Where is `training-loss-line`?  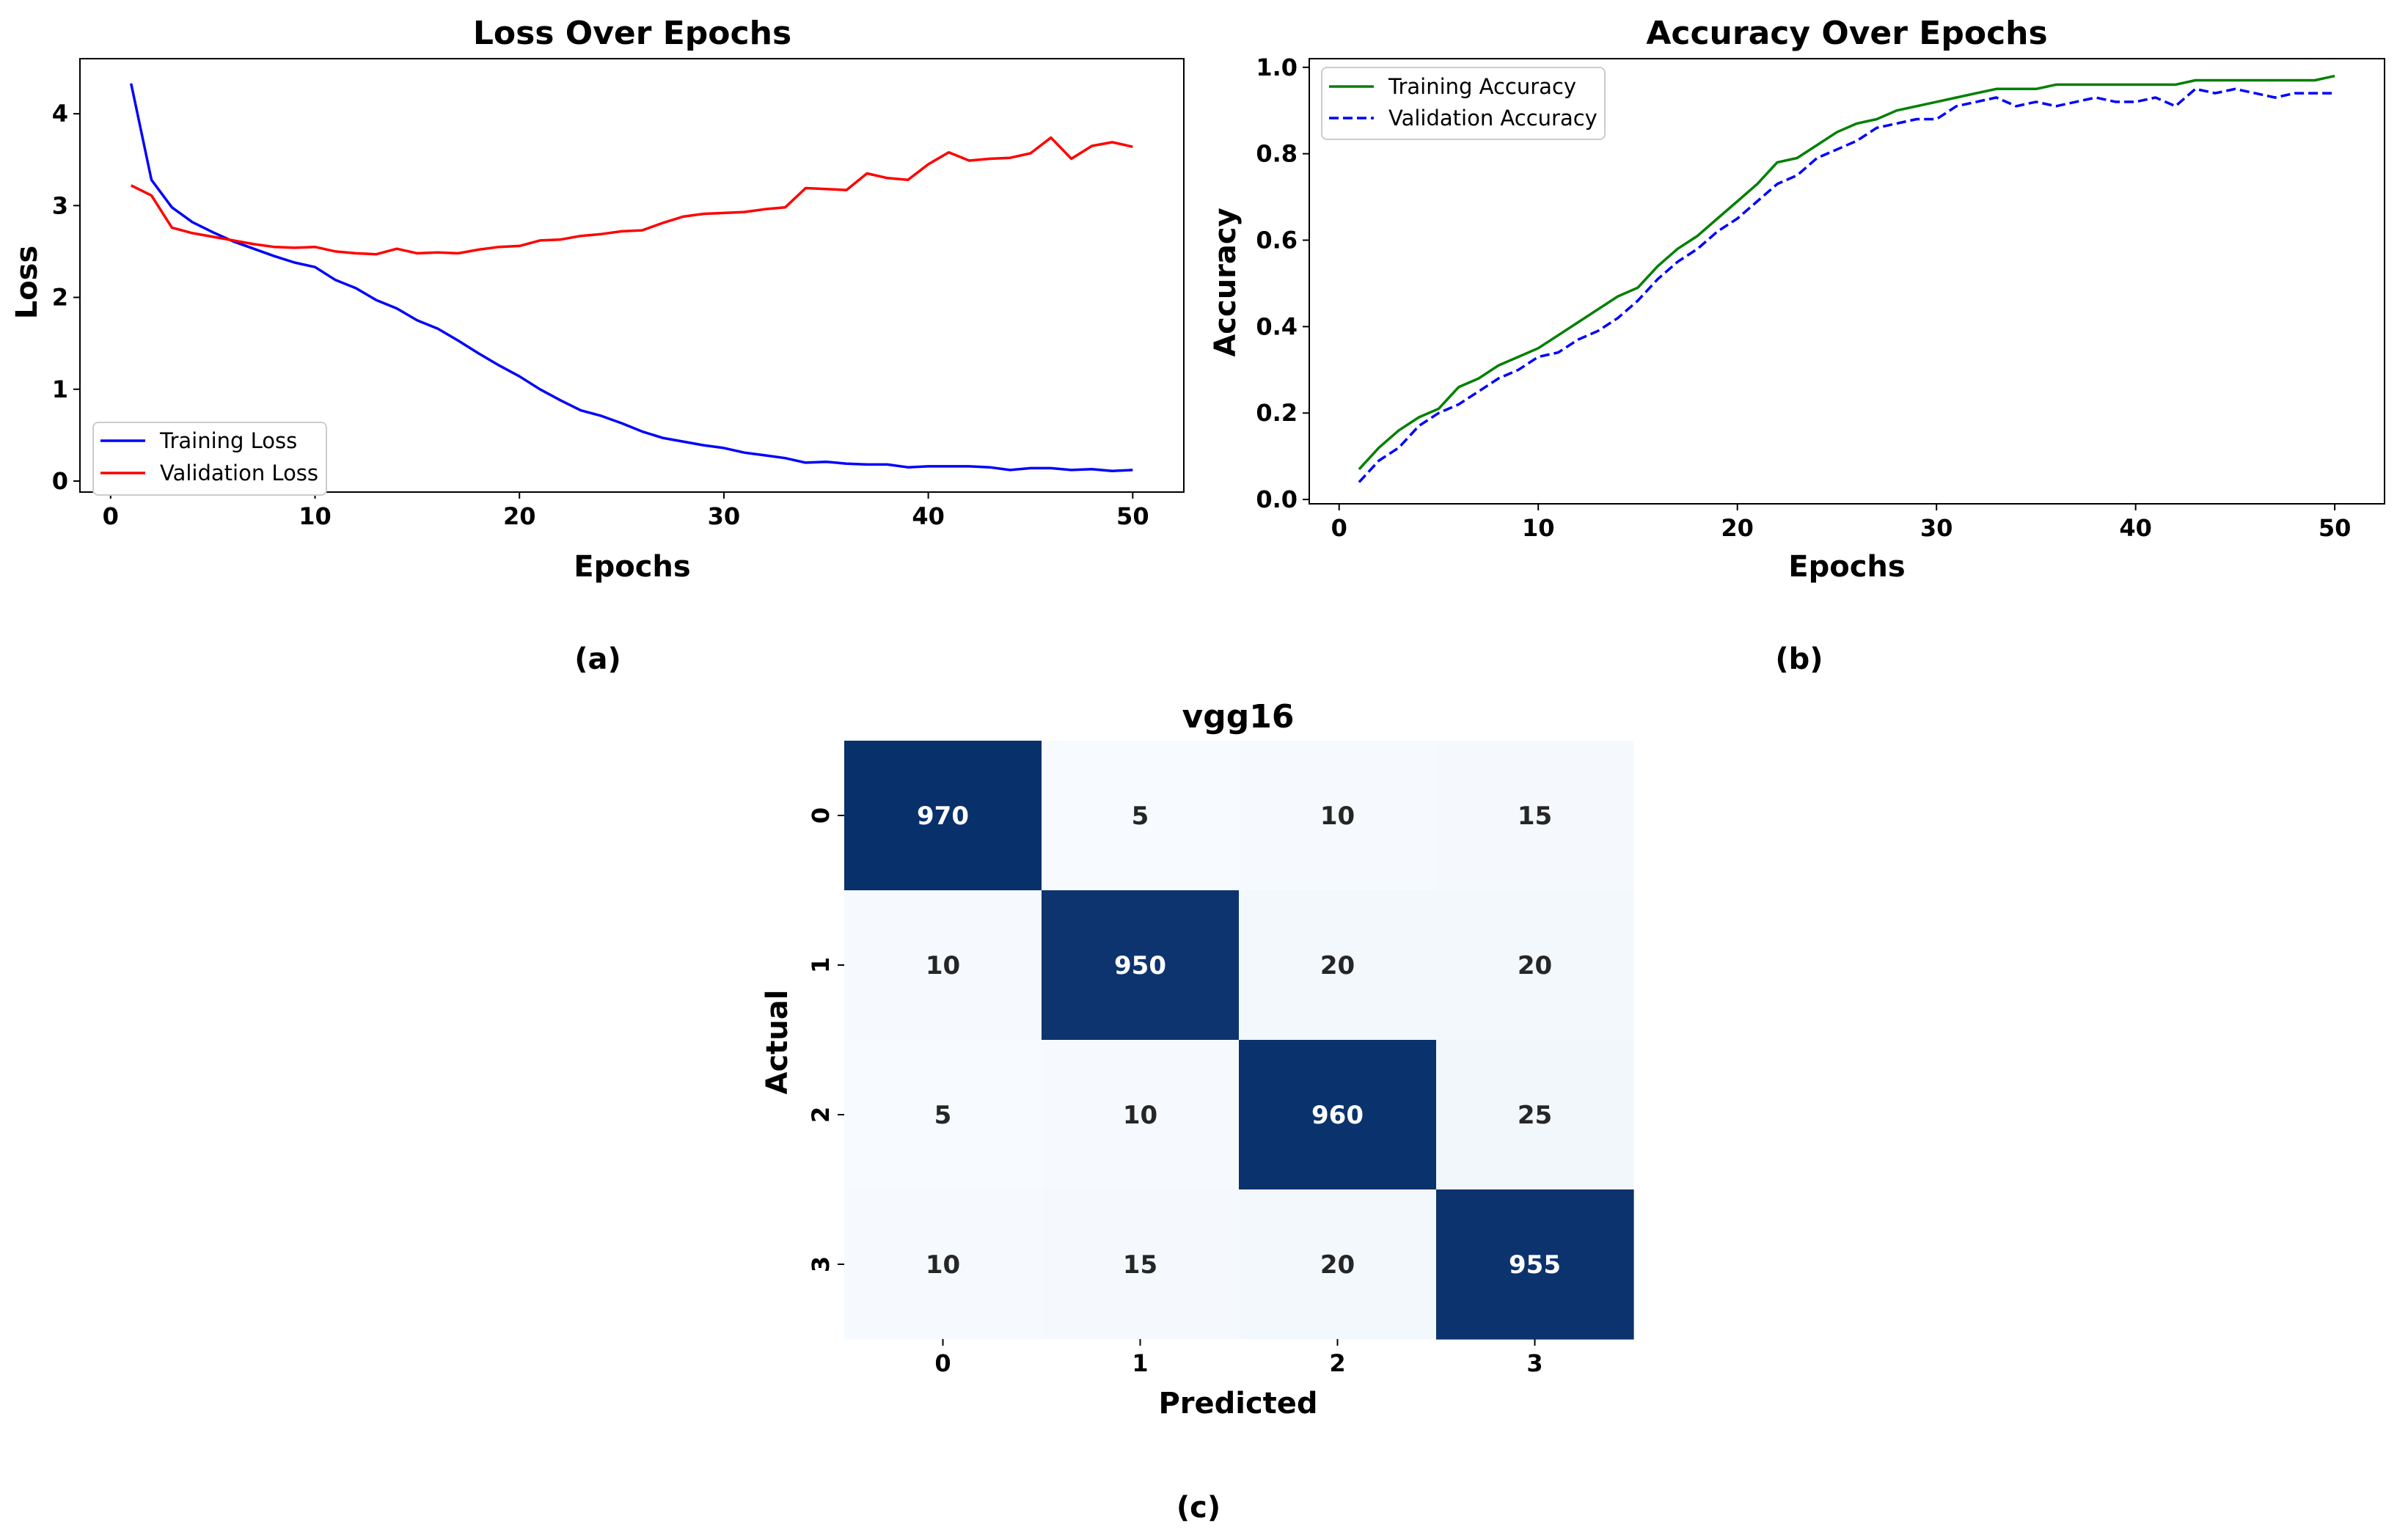
training-loss-line is located at coordinates (631, 277).